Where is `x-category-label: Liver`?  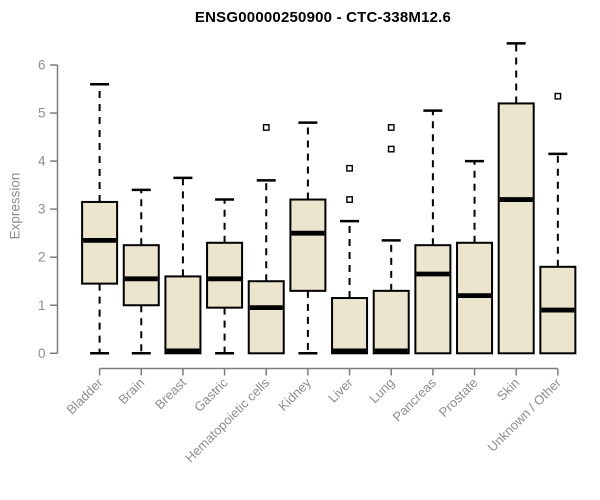
x-category-label: Liver is located at coordinates (340, 390).